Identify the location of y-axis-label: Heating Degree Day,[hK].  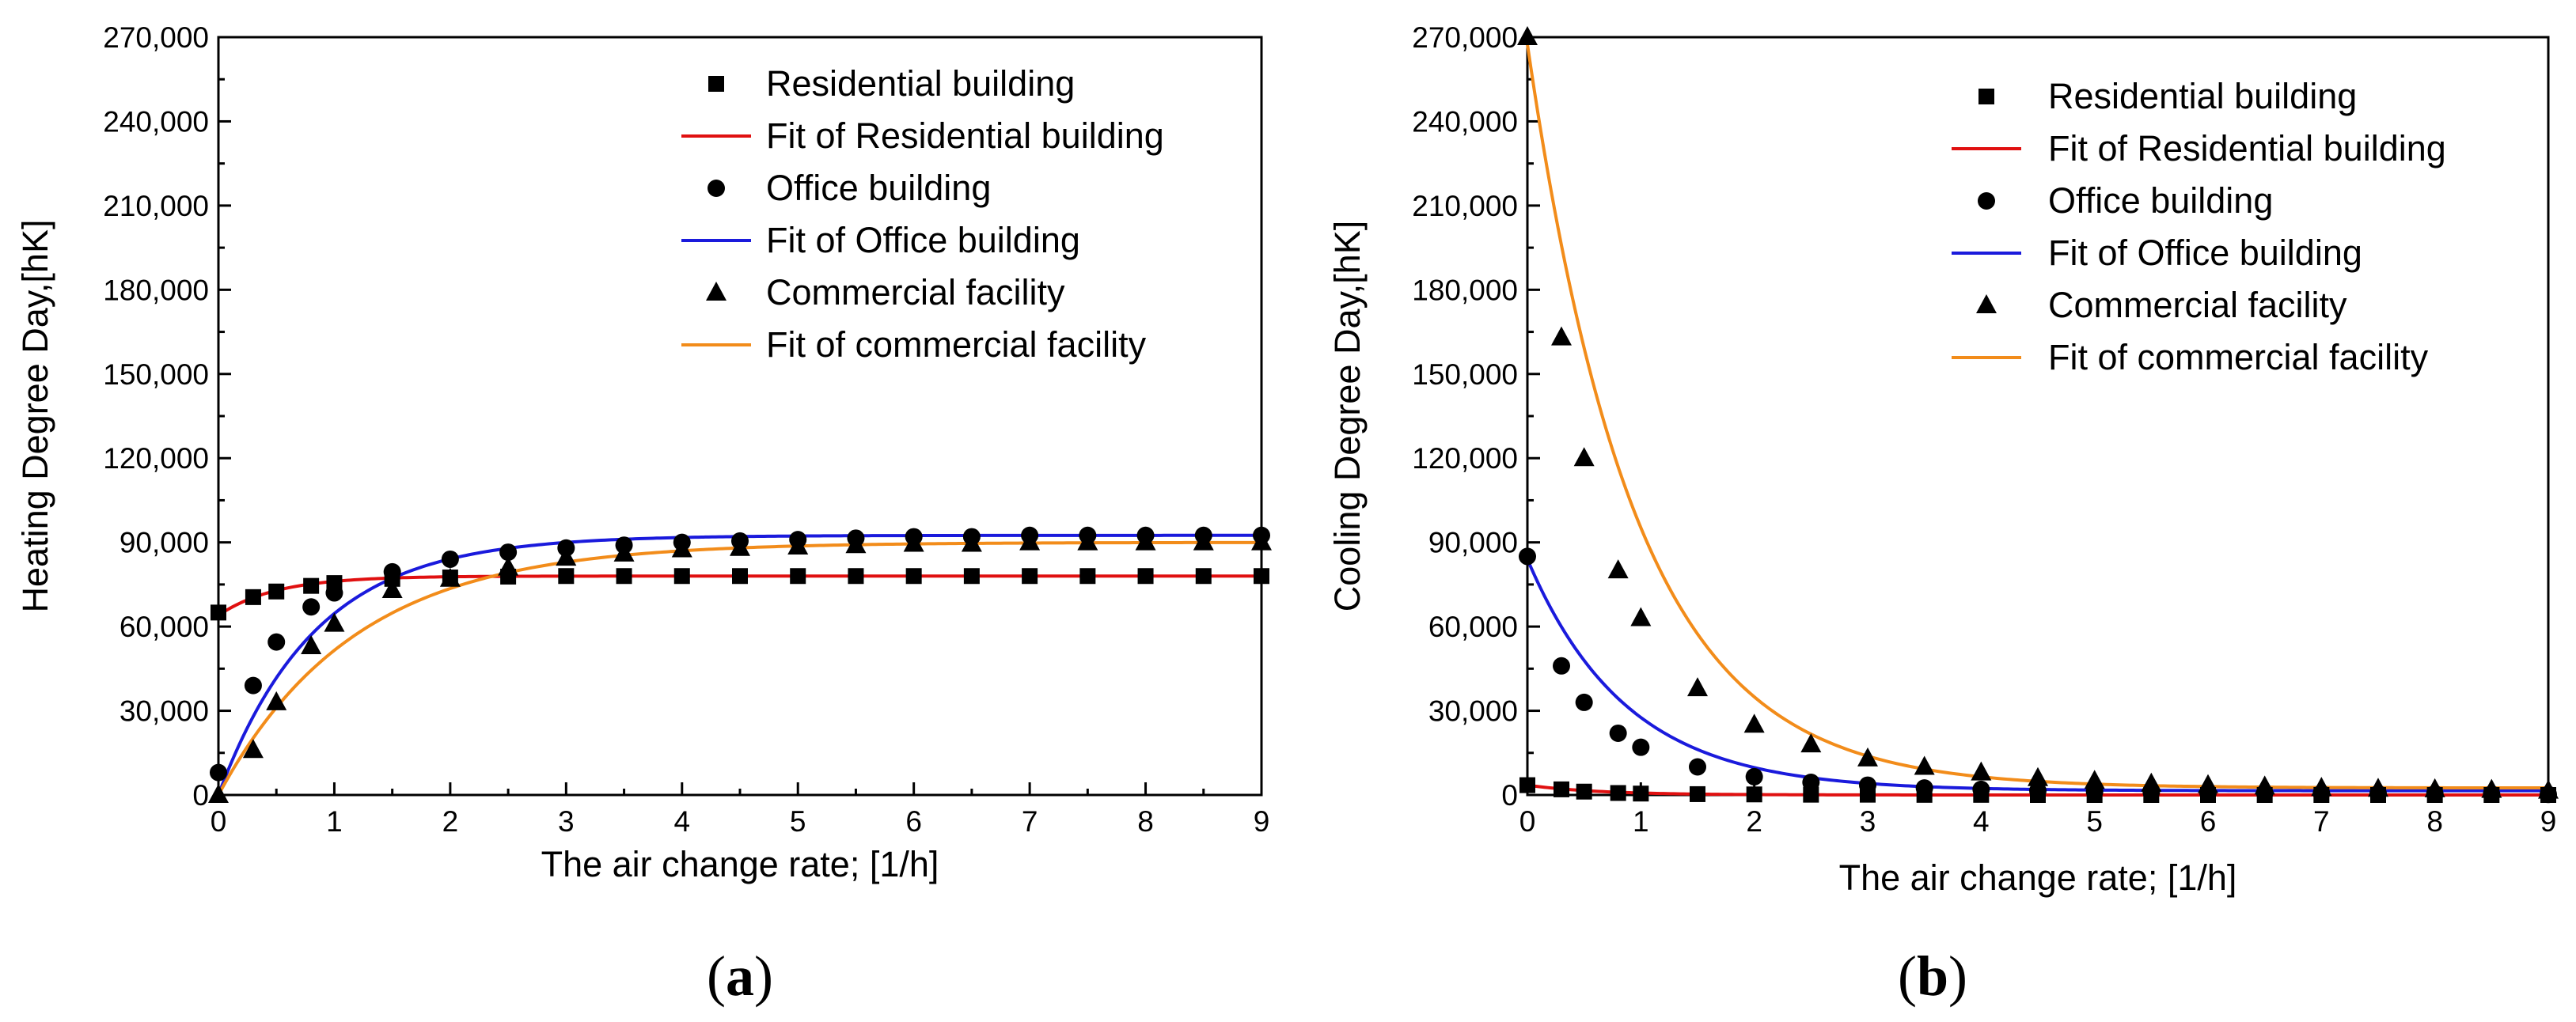
(35, 417).